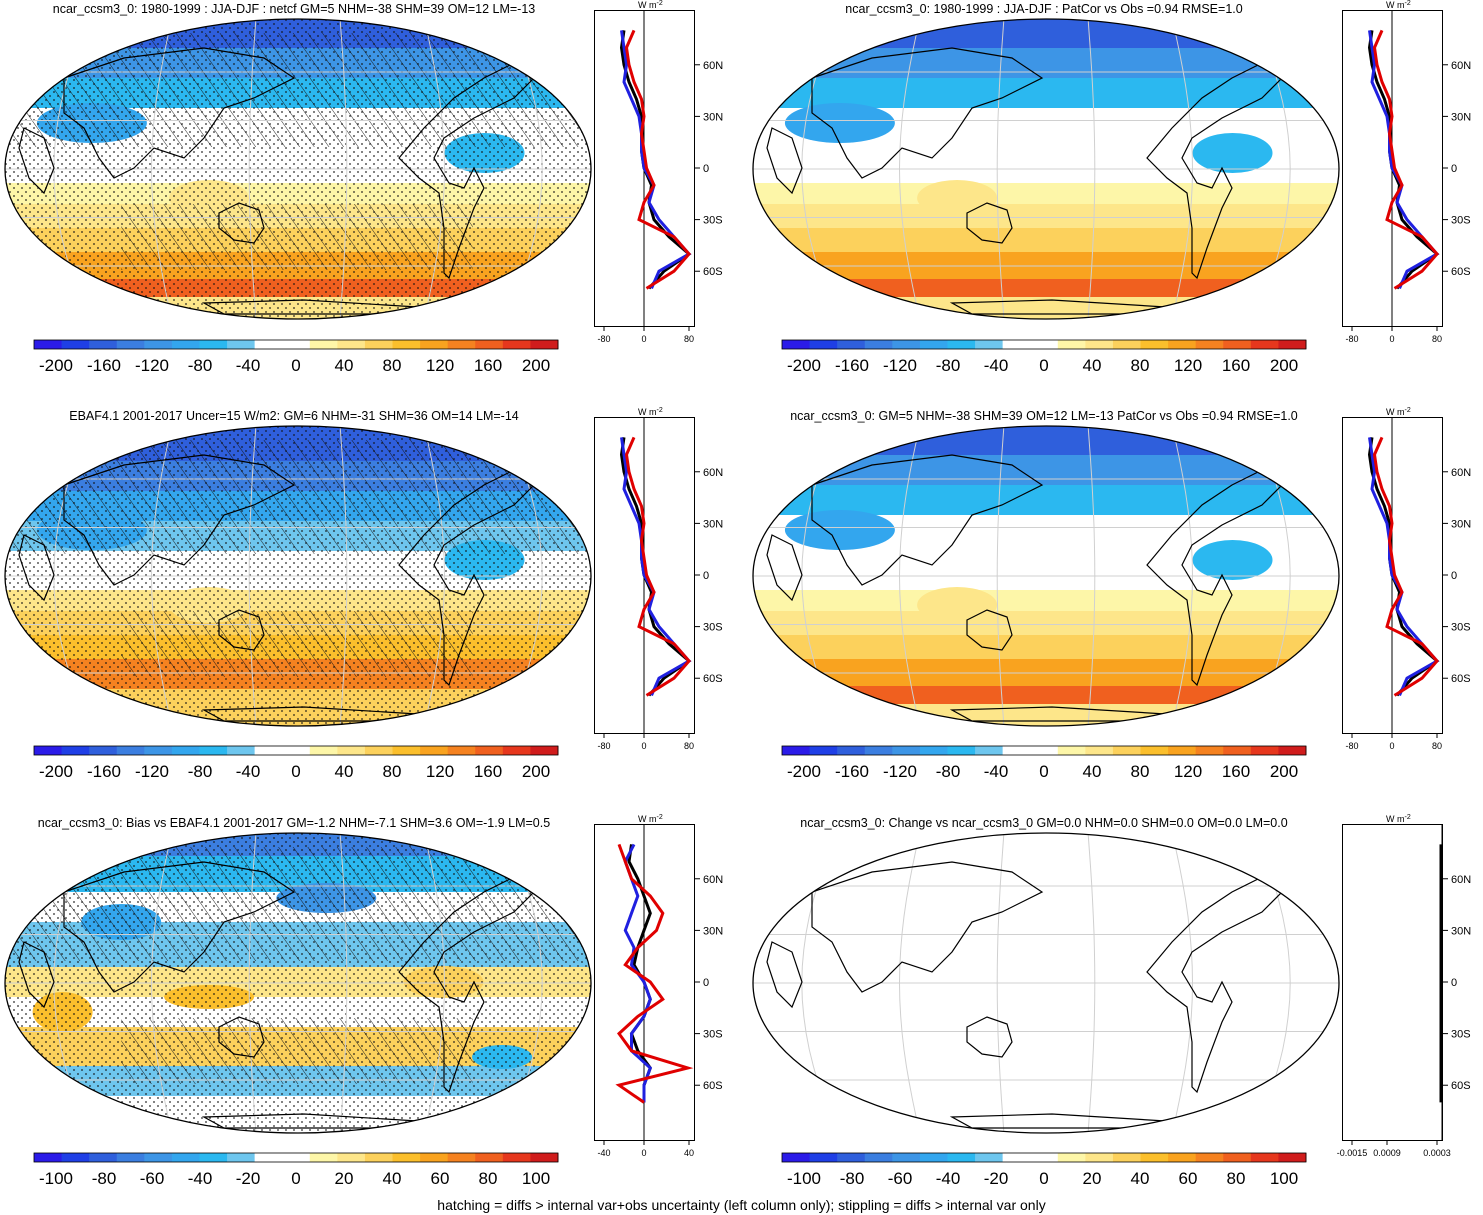 The image size is (1483, 1215). What do you see at coordinates (643, 1153) in the screenshot?
I see `profile-x-label: 0` at bounding box center [643, 1153].